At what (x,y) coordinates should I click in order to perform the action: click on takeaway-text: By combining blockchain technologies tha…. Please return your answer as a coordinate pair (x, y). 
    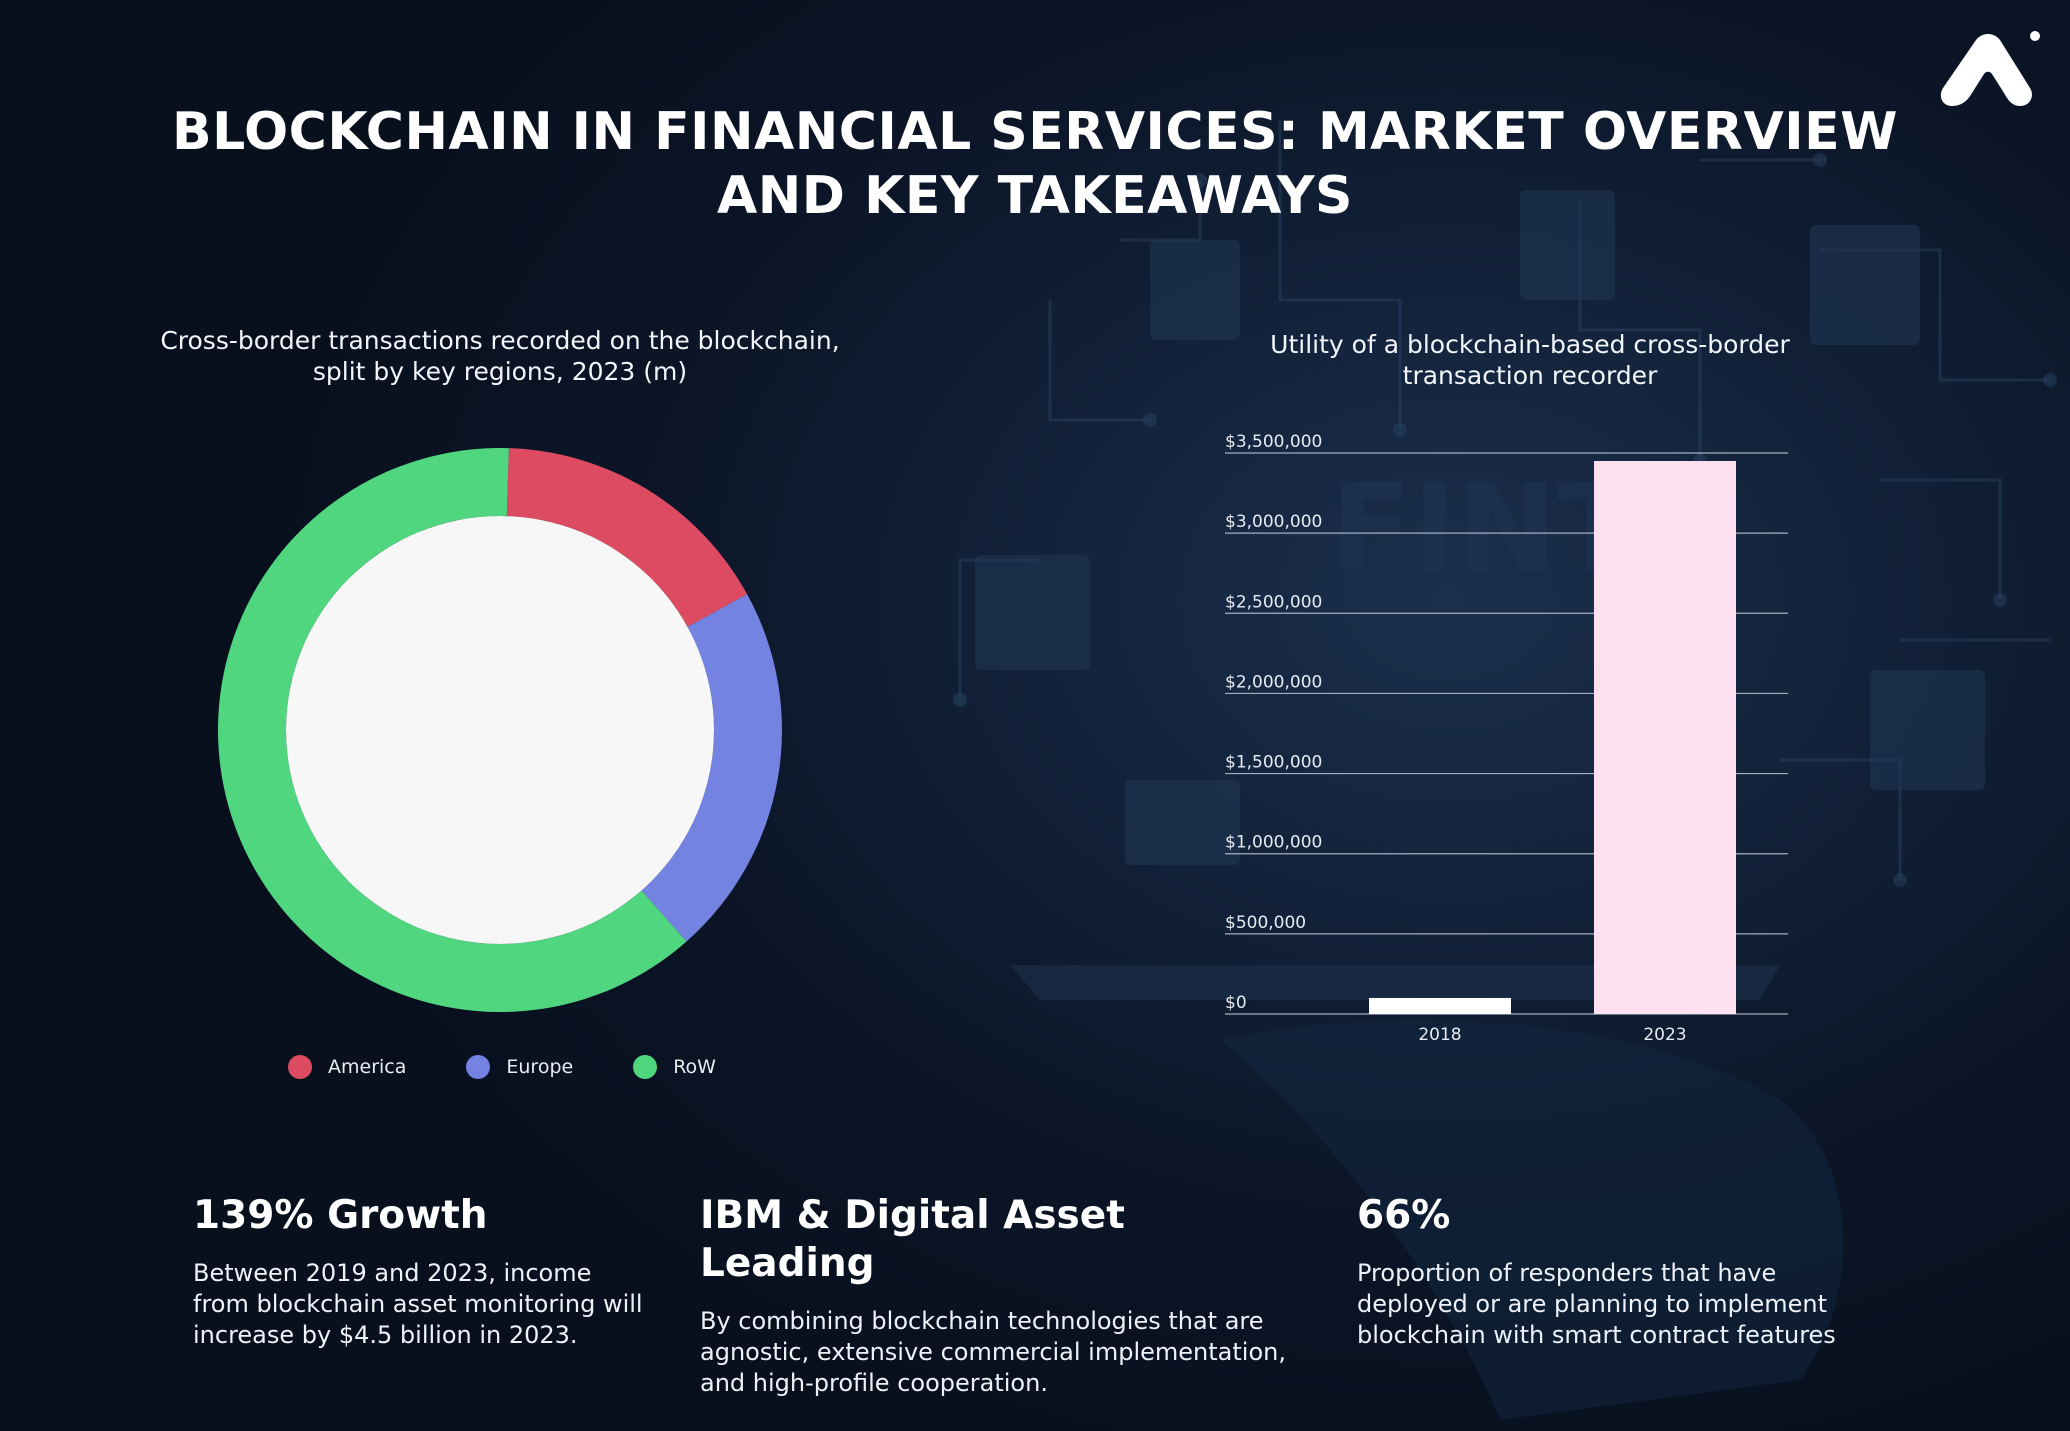
    Looking at the image, I should click on (993, 1352).